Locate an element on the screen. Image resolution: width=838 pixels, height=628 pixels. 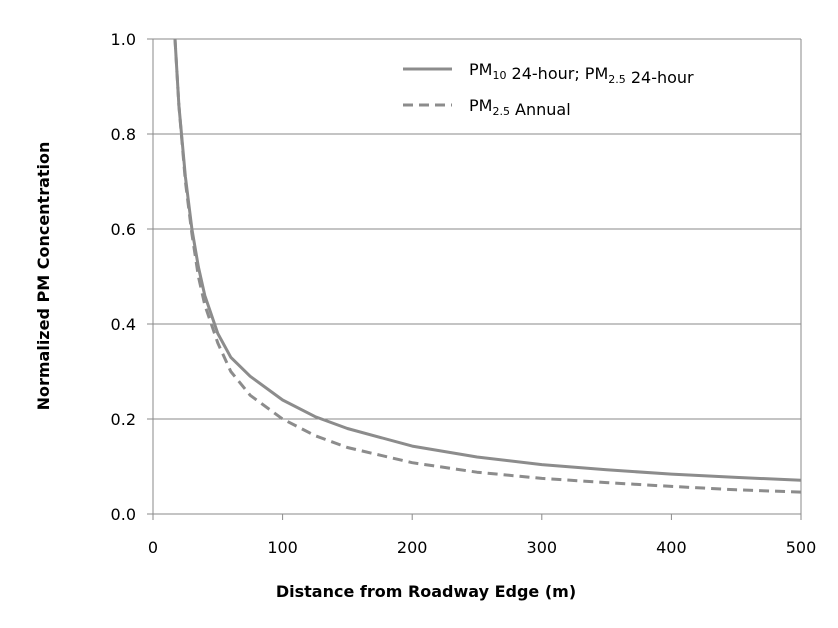
x-tick-label: 100 is located at coordinates (282, 547).